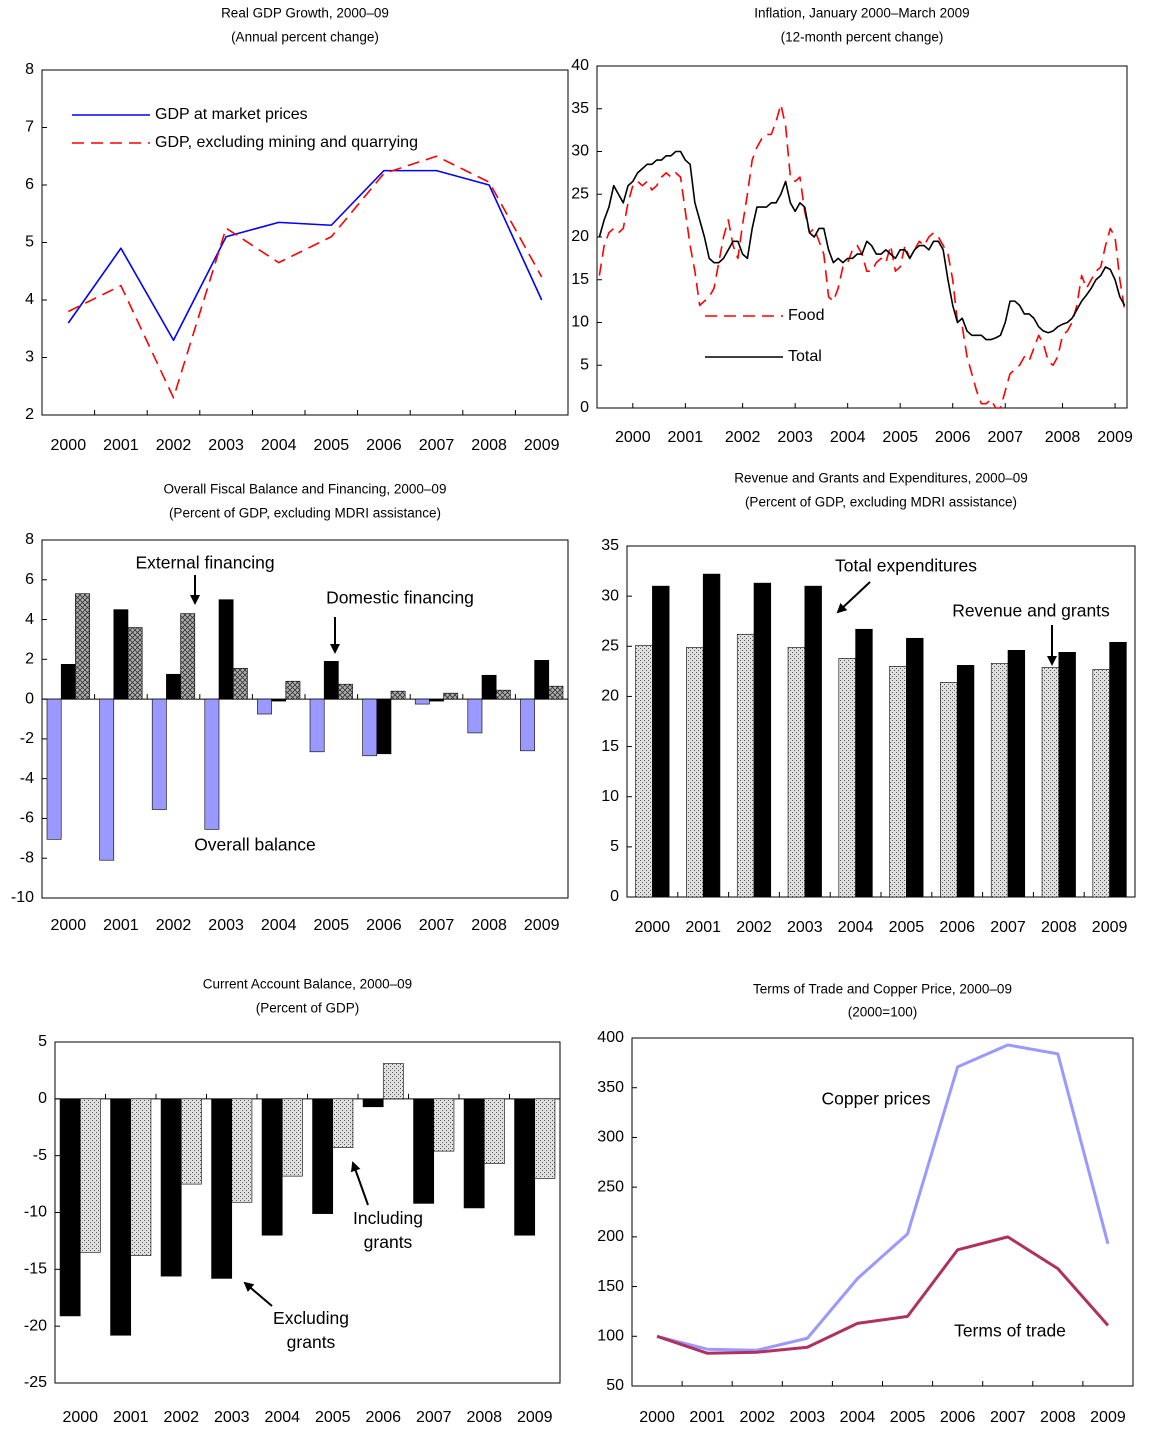 This screenshot has width=1152, height=1429. I want to click on y-tick-label: 35, so click(580, 108).